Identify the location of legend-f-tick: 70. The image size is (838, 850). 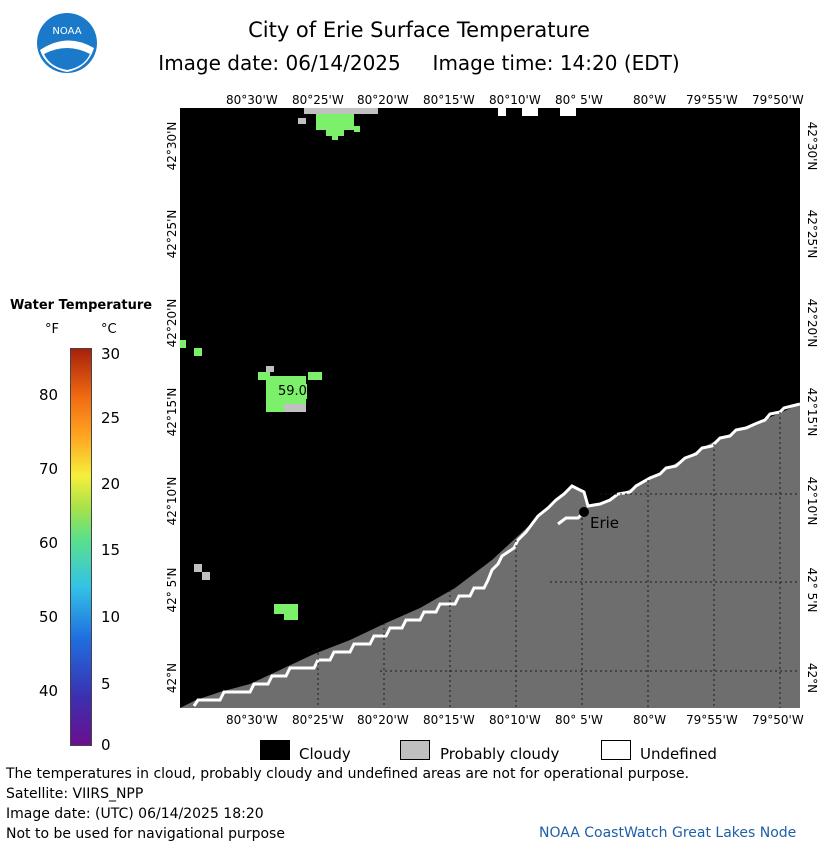
(49, 469).